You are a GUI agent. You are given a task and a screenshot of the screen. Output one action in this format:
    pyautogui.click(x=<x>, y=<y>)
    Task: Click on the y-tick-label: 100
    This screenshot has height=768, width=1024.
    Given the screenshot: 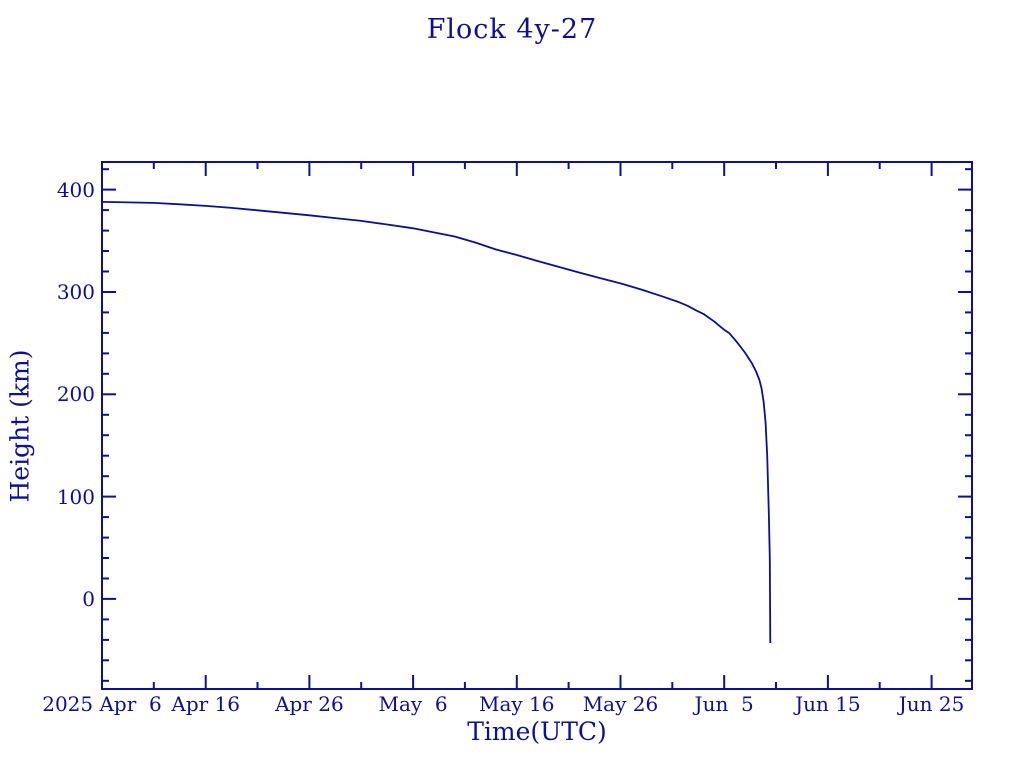 What is the action you would take?
    pyautogui.click(x=75, y=496)
    